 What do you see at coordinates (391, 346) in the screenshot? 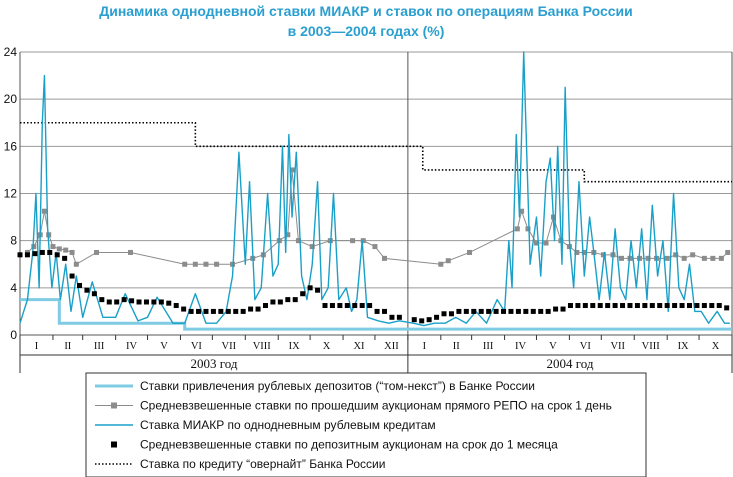
I see `month-label: XII` at bounding box center [391, 346].